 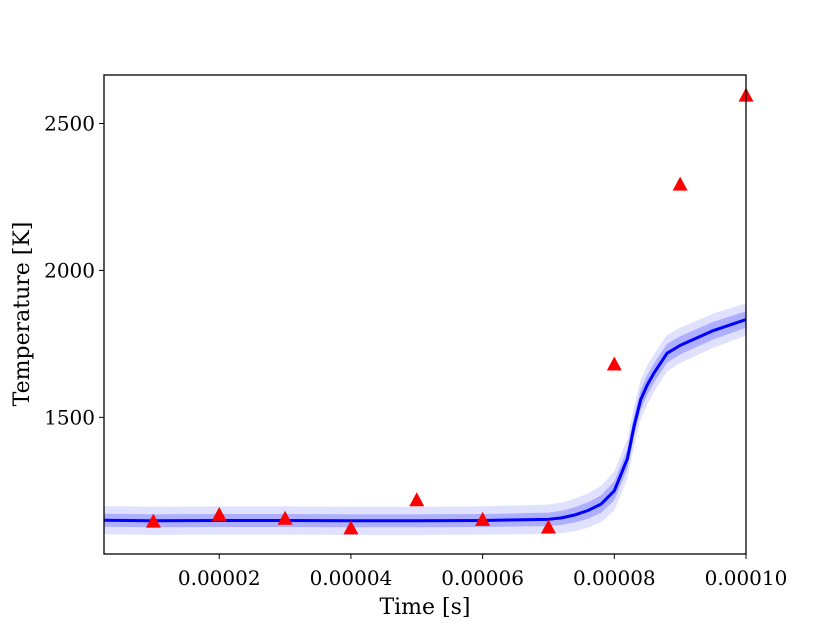 What do you see at coordinates (614, 578) in the screenshot?
I see `x-tick-label: 0.00008` at bounding box center [614, 578].